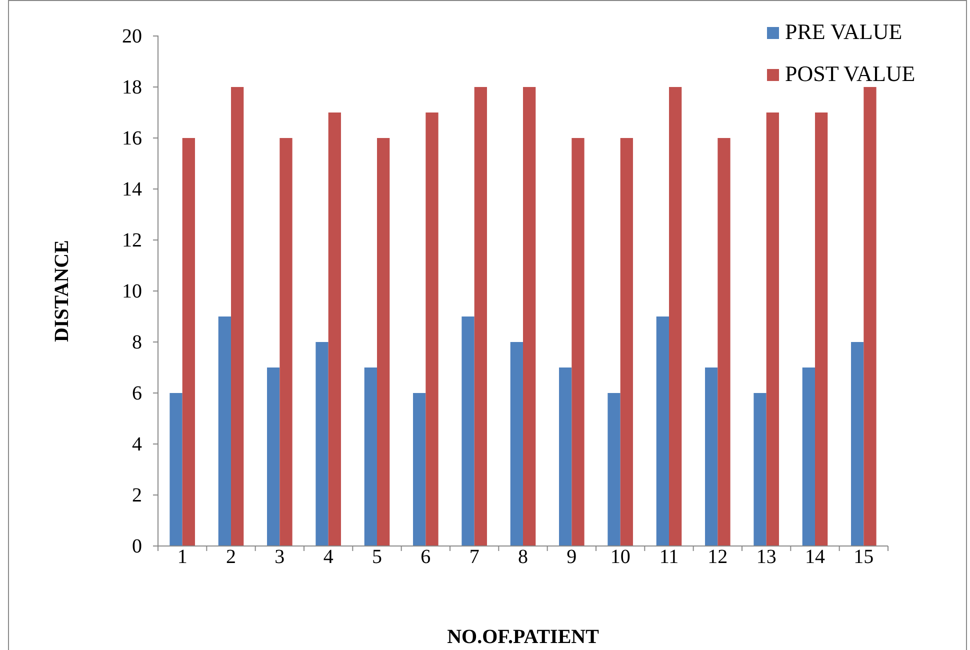 The height and width of the screenshot is (650, 970). Describe the element at coordinates (62, 291) in the screenshot. I see `y-axis-title: DISTANCE` at that location.